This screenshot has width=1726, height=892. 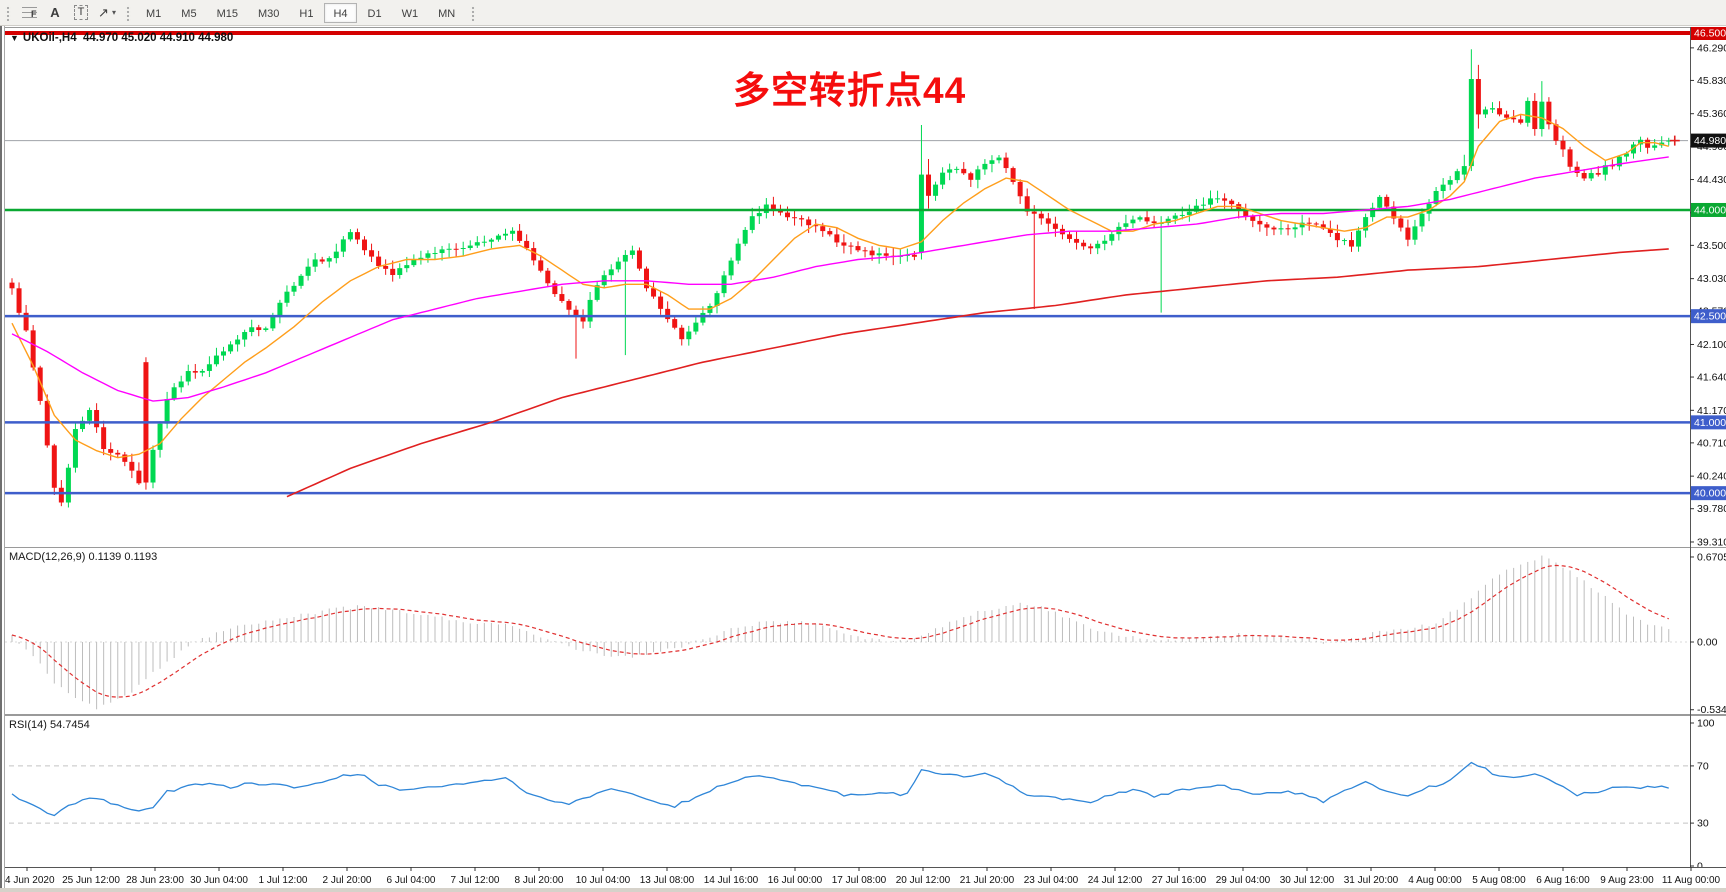 I want to click on line-studies-toolbar: F A T ↗ ▾, so click(x=68, y=13).